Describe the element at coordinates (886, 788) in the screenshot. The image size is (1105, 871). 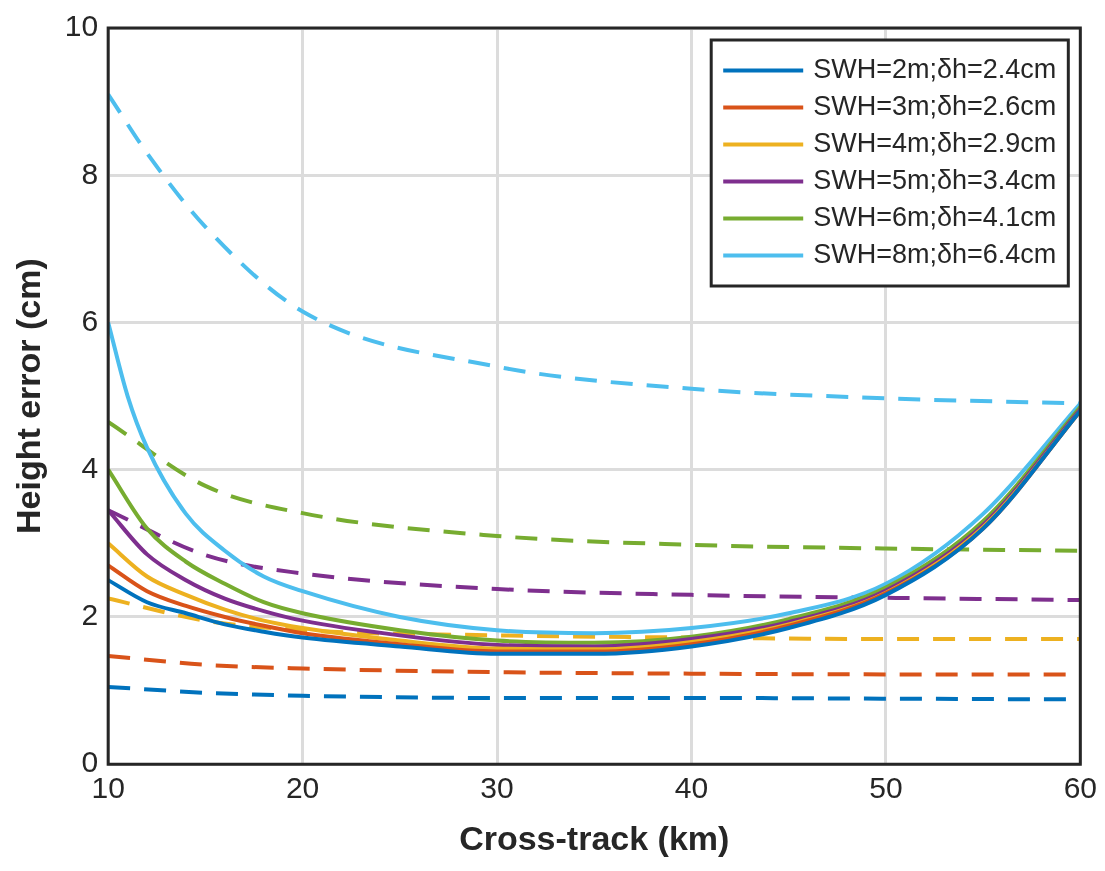
I see `x-tick-label: 50` at that location.